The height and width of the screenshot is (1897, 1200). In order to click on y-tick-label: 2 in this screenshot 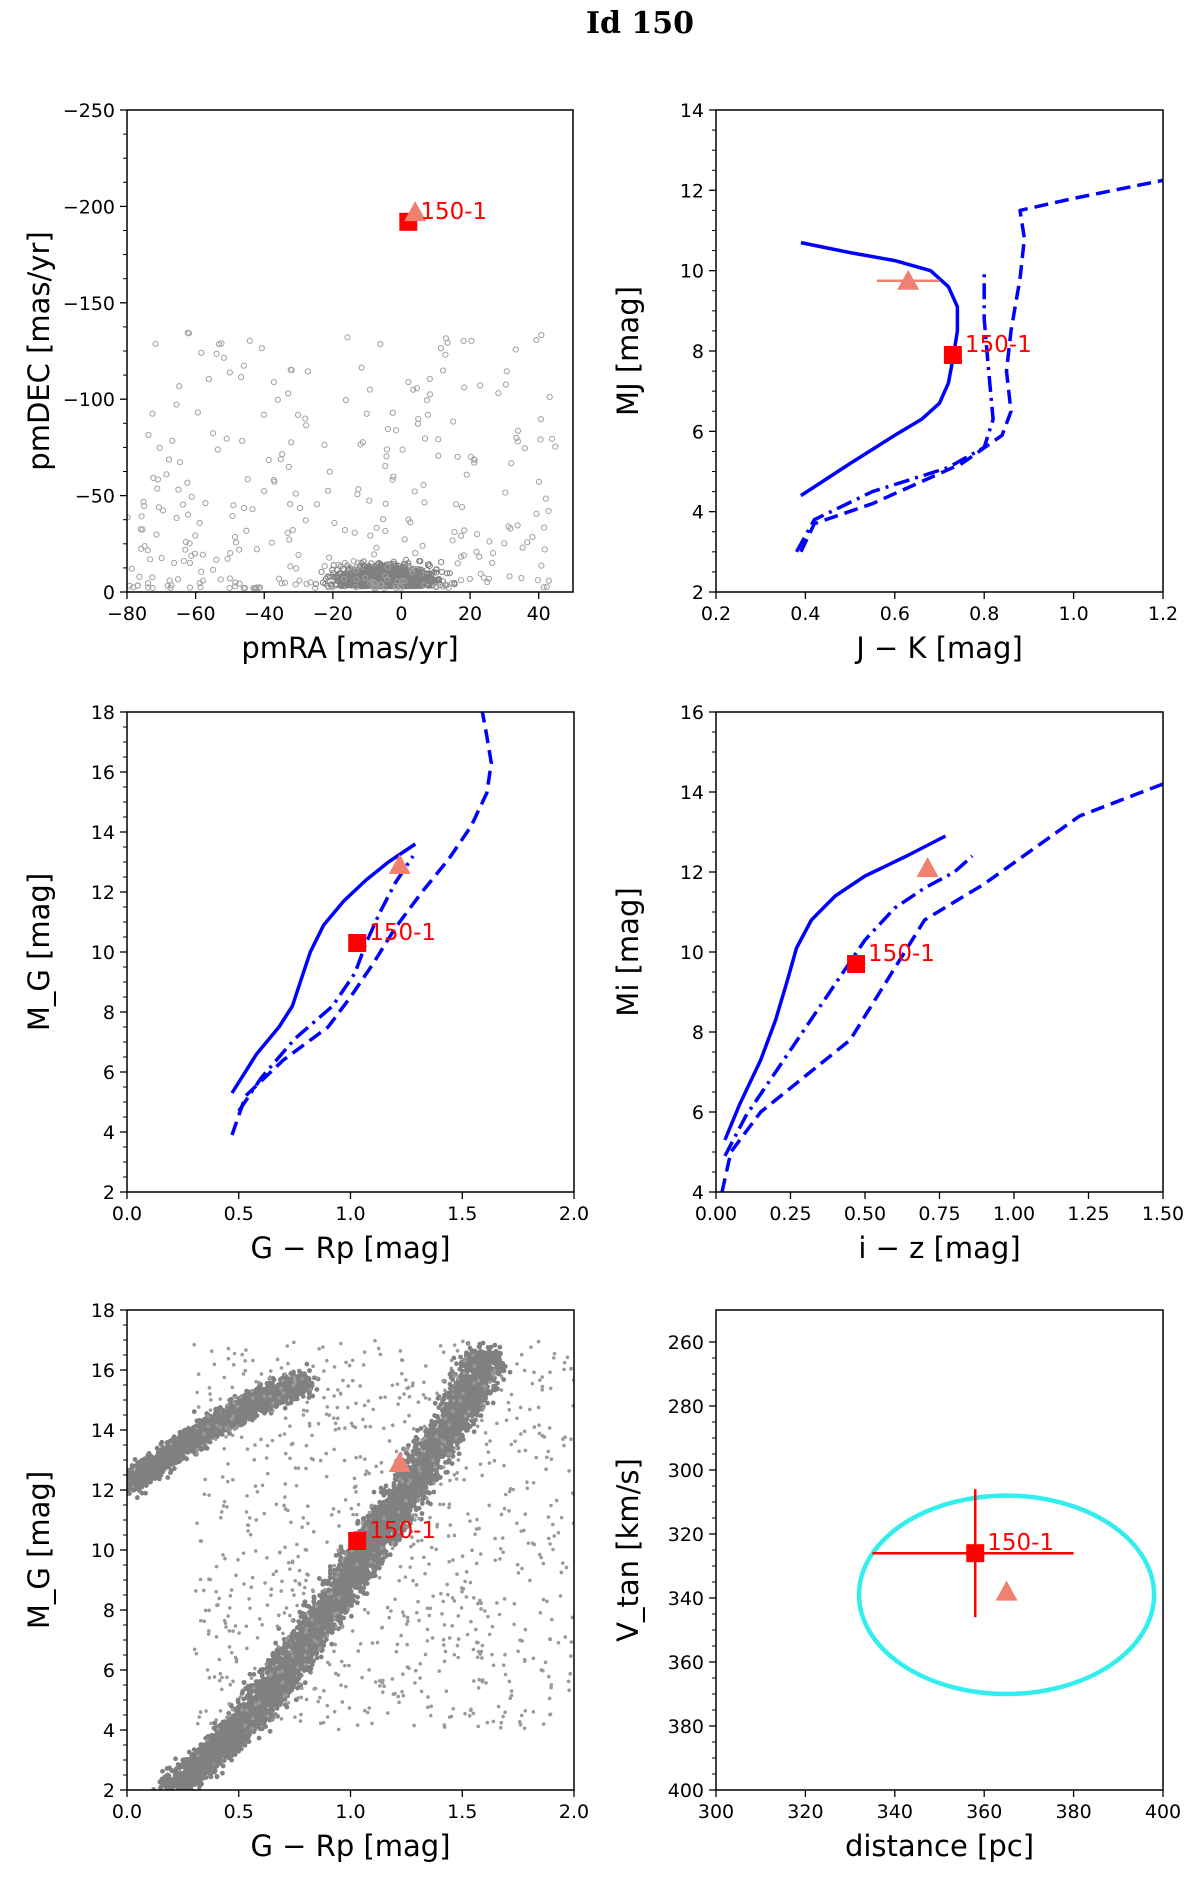, I will do `click(698, 593)`.